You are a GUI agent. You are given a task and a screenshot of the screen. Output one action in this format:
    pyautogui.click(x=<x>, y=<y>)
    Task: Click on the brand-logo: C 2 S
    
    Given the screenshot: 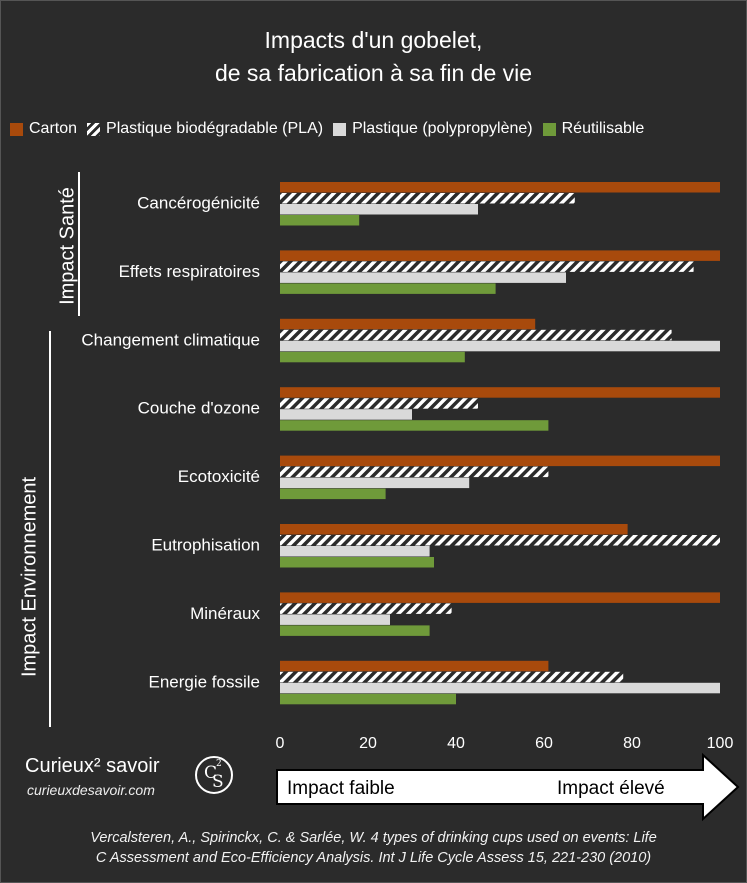 What is the action you would take?
    pyautogui.click(x=214, y=775)
    